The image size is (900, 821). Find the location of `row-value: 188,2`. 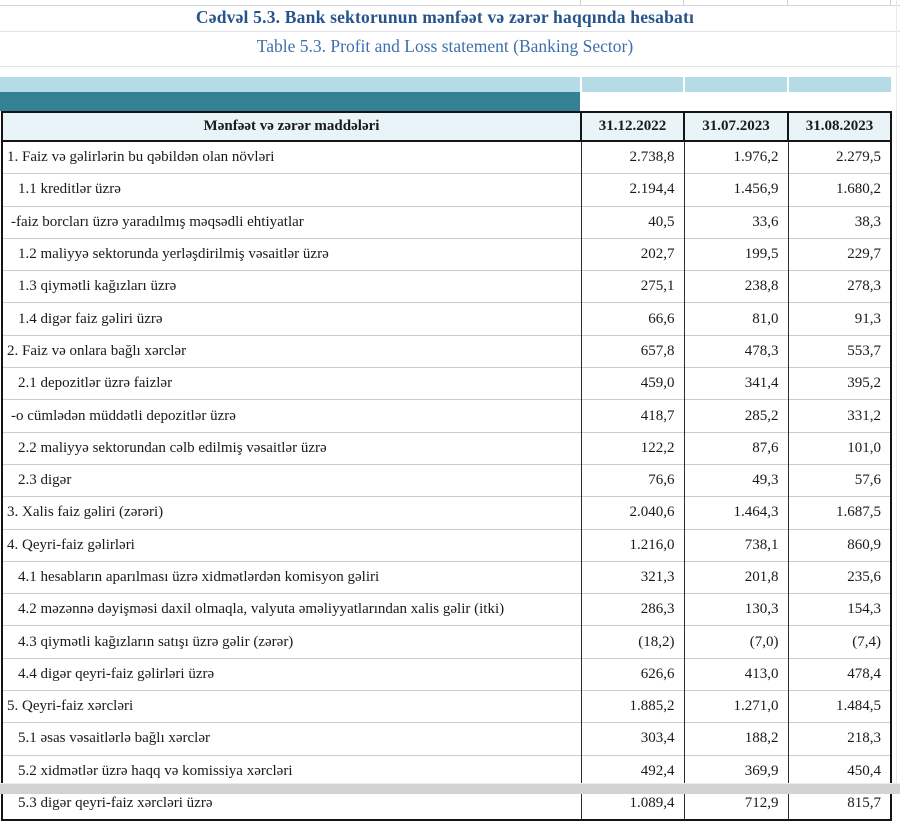

row-value: 188,2 is located at coordinates (736, 739).